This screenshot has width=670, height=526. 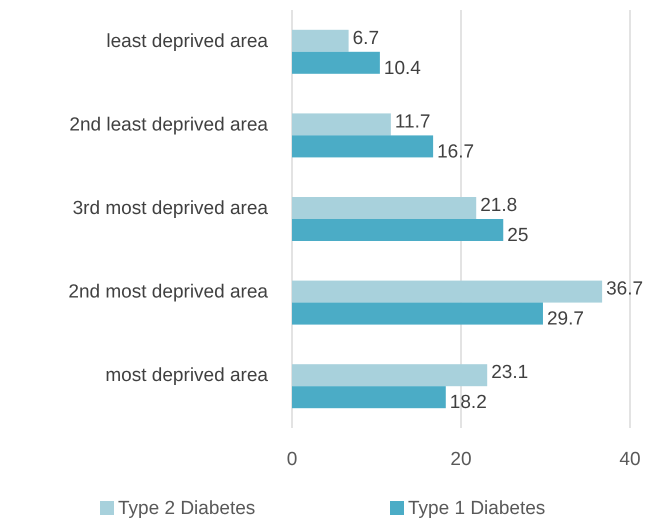 I want to click on y-tick-label: 2nd least deprived area, so click(x=168, y=125).